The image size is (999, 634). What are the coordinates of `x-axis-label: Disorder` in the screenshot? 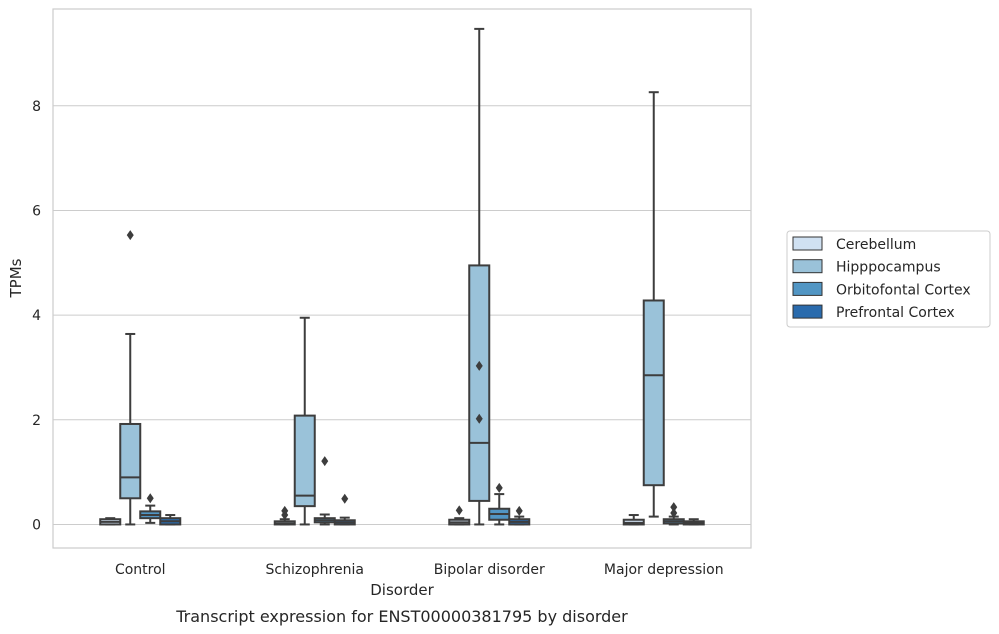 It's located at (402, 590).